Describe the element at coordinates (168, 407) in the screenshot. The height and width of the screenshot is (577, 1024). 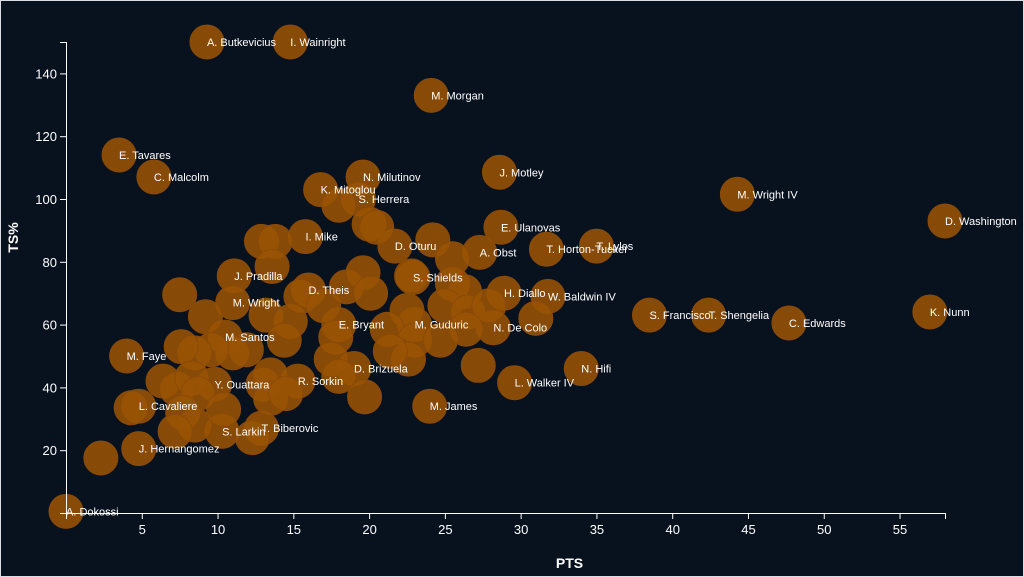
I see `point-label: L. Cavaliere` at that location.